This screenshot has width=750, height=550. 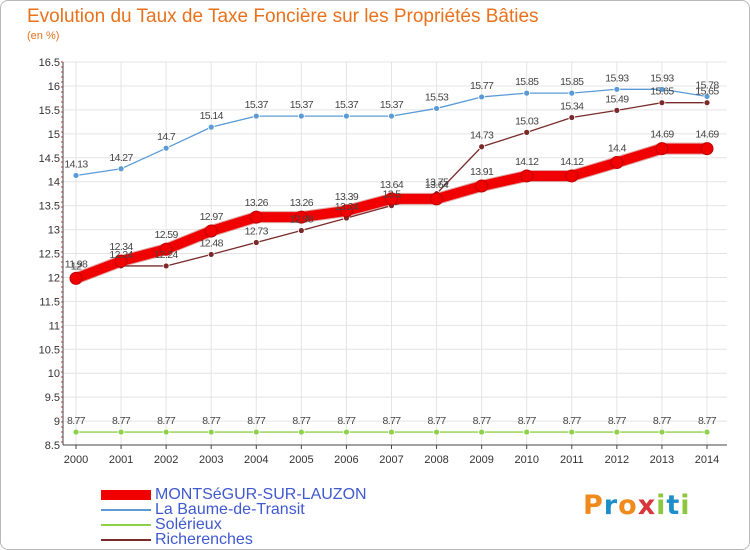 I want to click on y-tick-label: 11, so click(x=54, y=326).